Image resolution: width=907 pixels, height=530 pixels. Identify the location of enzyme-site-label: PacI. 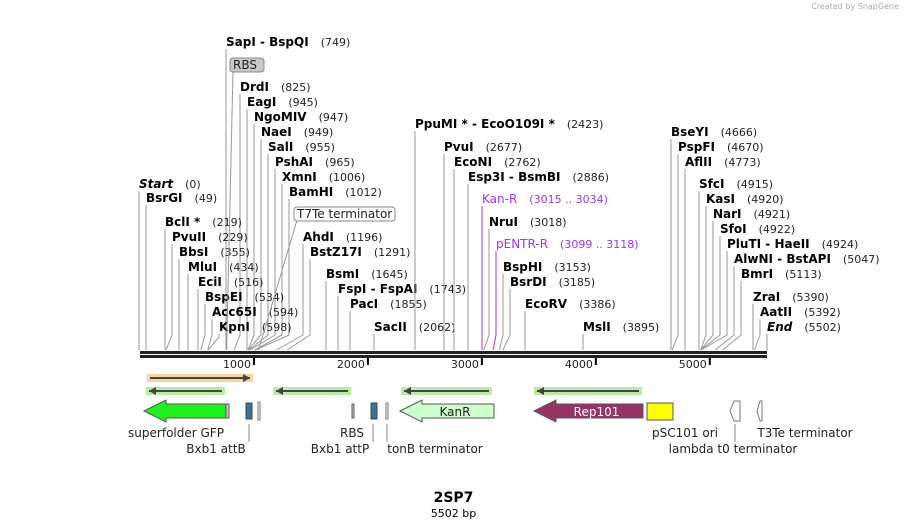
(364, 304).